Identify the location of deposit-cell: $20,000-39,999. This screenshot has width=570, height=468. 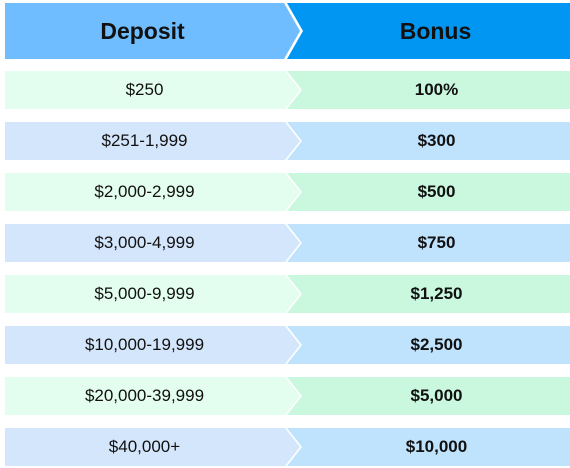
(152, 396).